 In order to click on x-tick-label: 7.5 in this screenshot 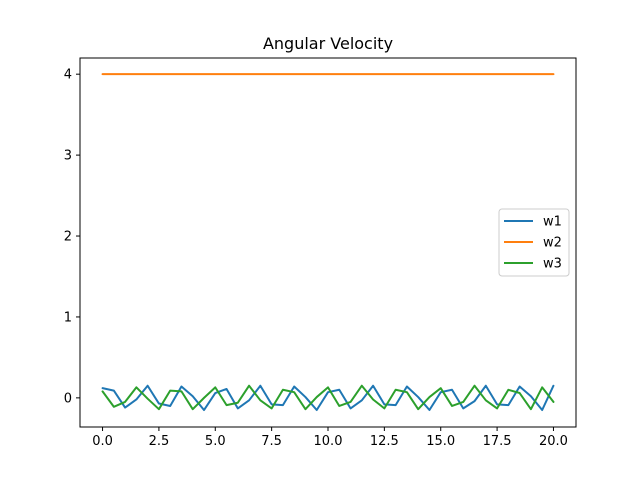, I will do `click(271, 441)`.